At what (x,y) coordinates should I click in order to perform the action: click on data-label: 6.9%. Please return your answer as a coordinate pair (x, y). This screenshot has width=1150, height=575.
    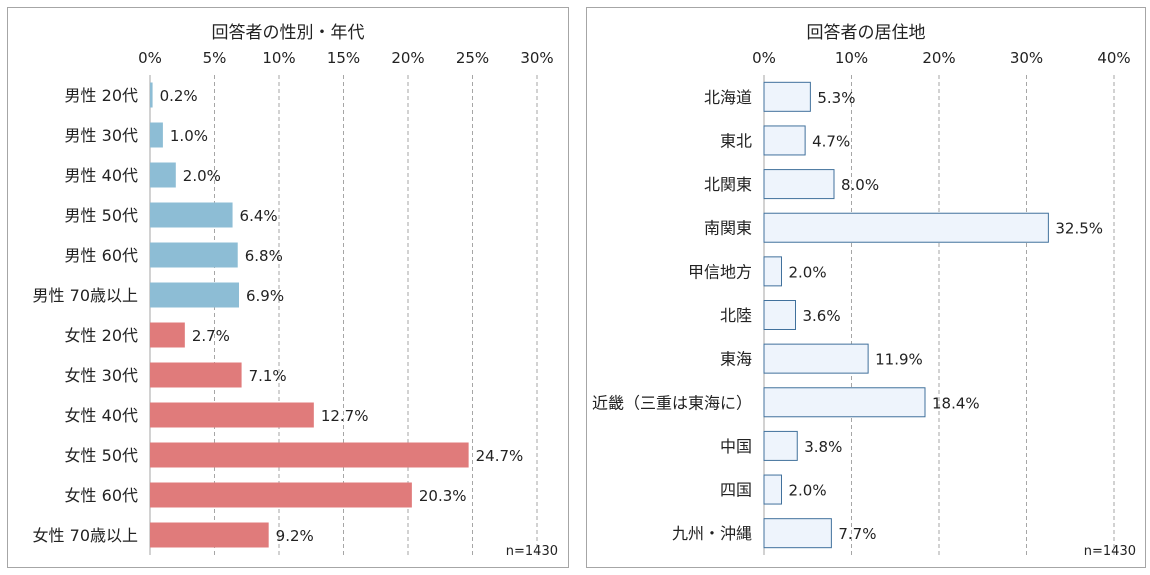
    Looking at the image, I should click on (265, 296).